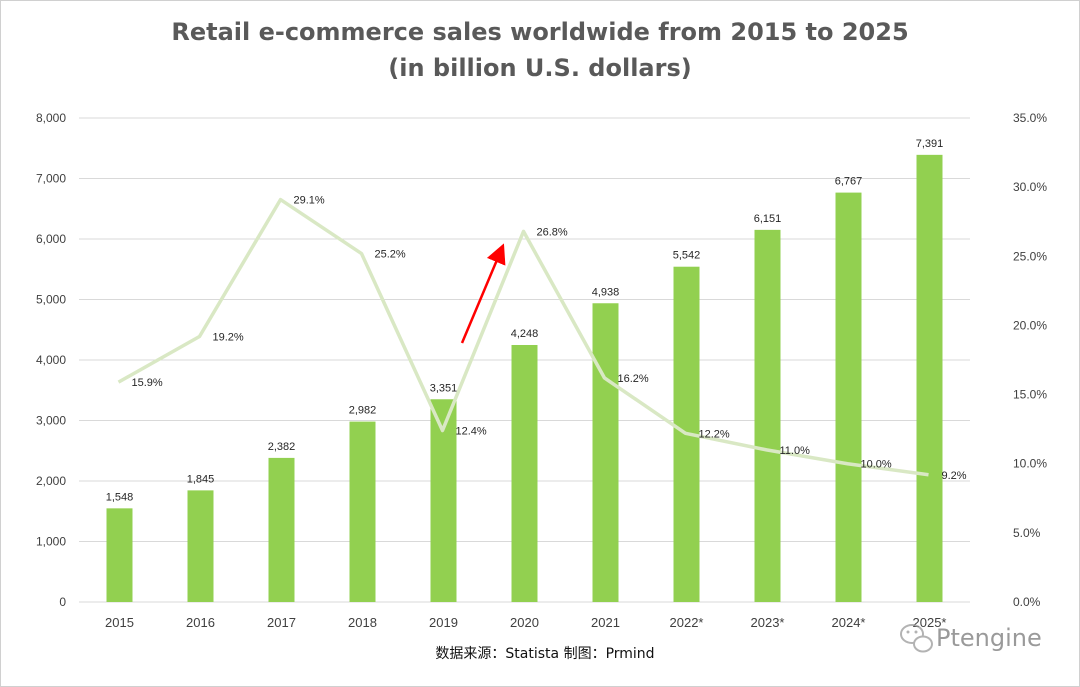 The width and height of the screenshot is (1080, 687). Describe the element at coordinates (51, 118) in the screenshot. I see `left-tick-label: 8,000` at that location.